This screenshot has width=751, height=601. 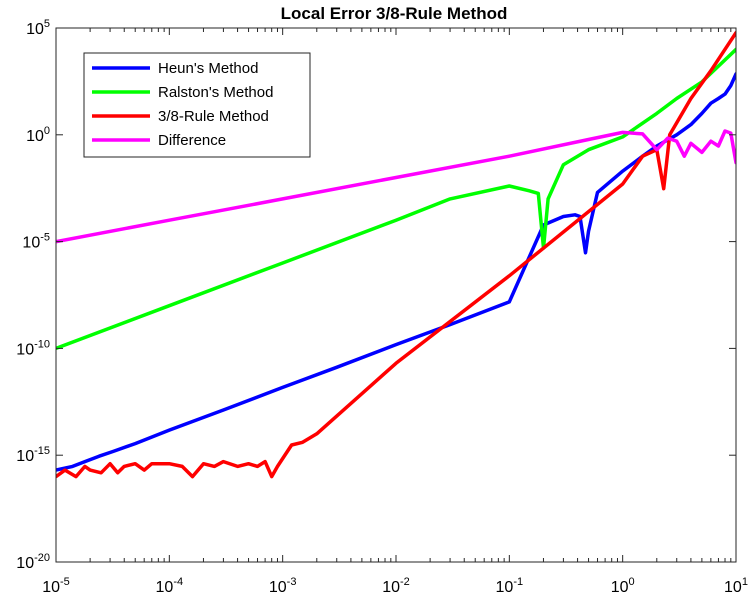 What do you see at coordinates (33, 455) in the screenshot?
I see `y-tick-label: 10⁻¹⁵` at bounding box center [33, 455].